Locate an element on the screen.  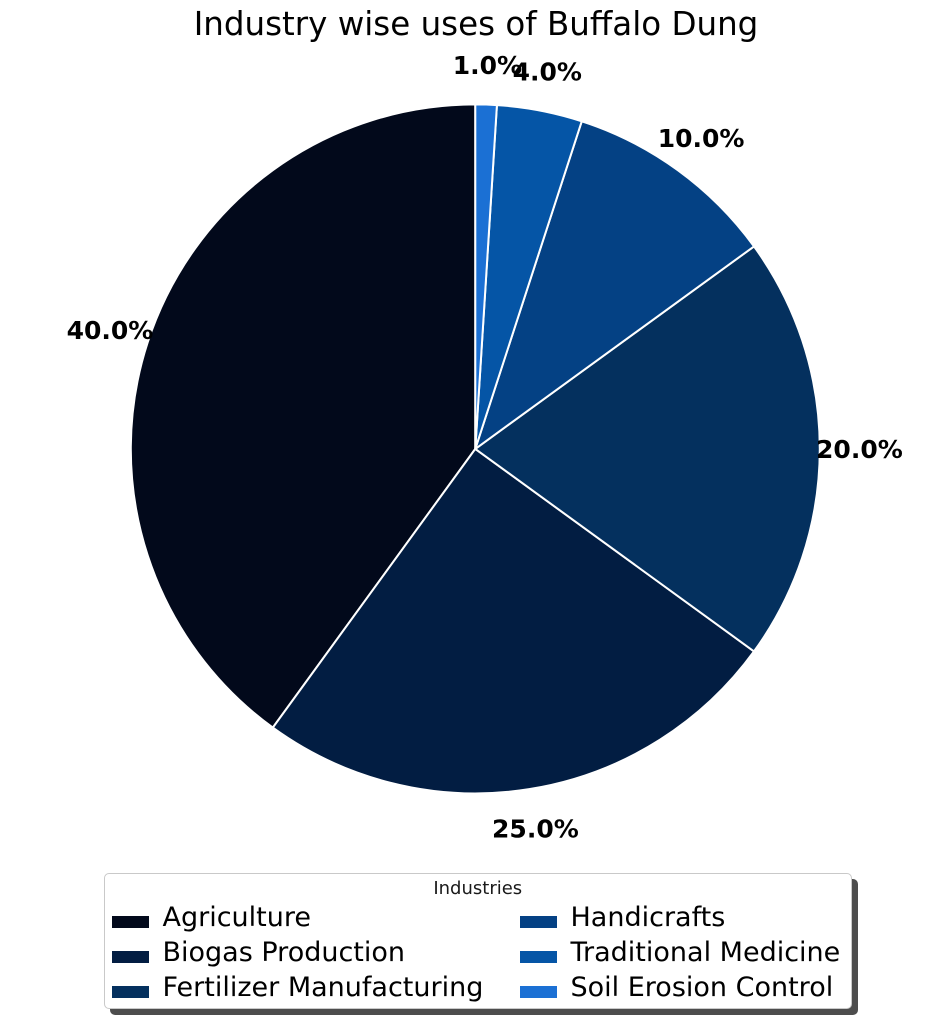
percent-label-handicrafts: 10.0% is located at coordinates (701, 138).